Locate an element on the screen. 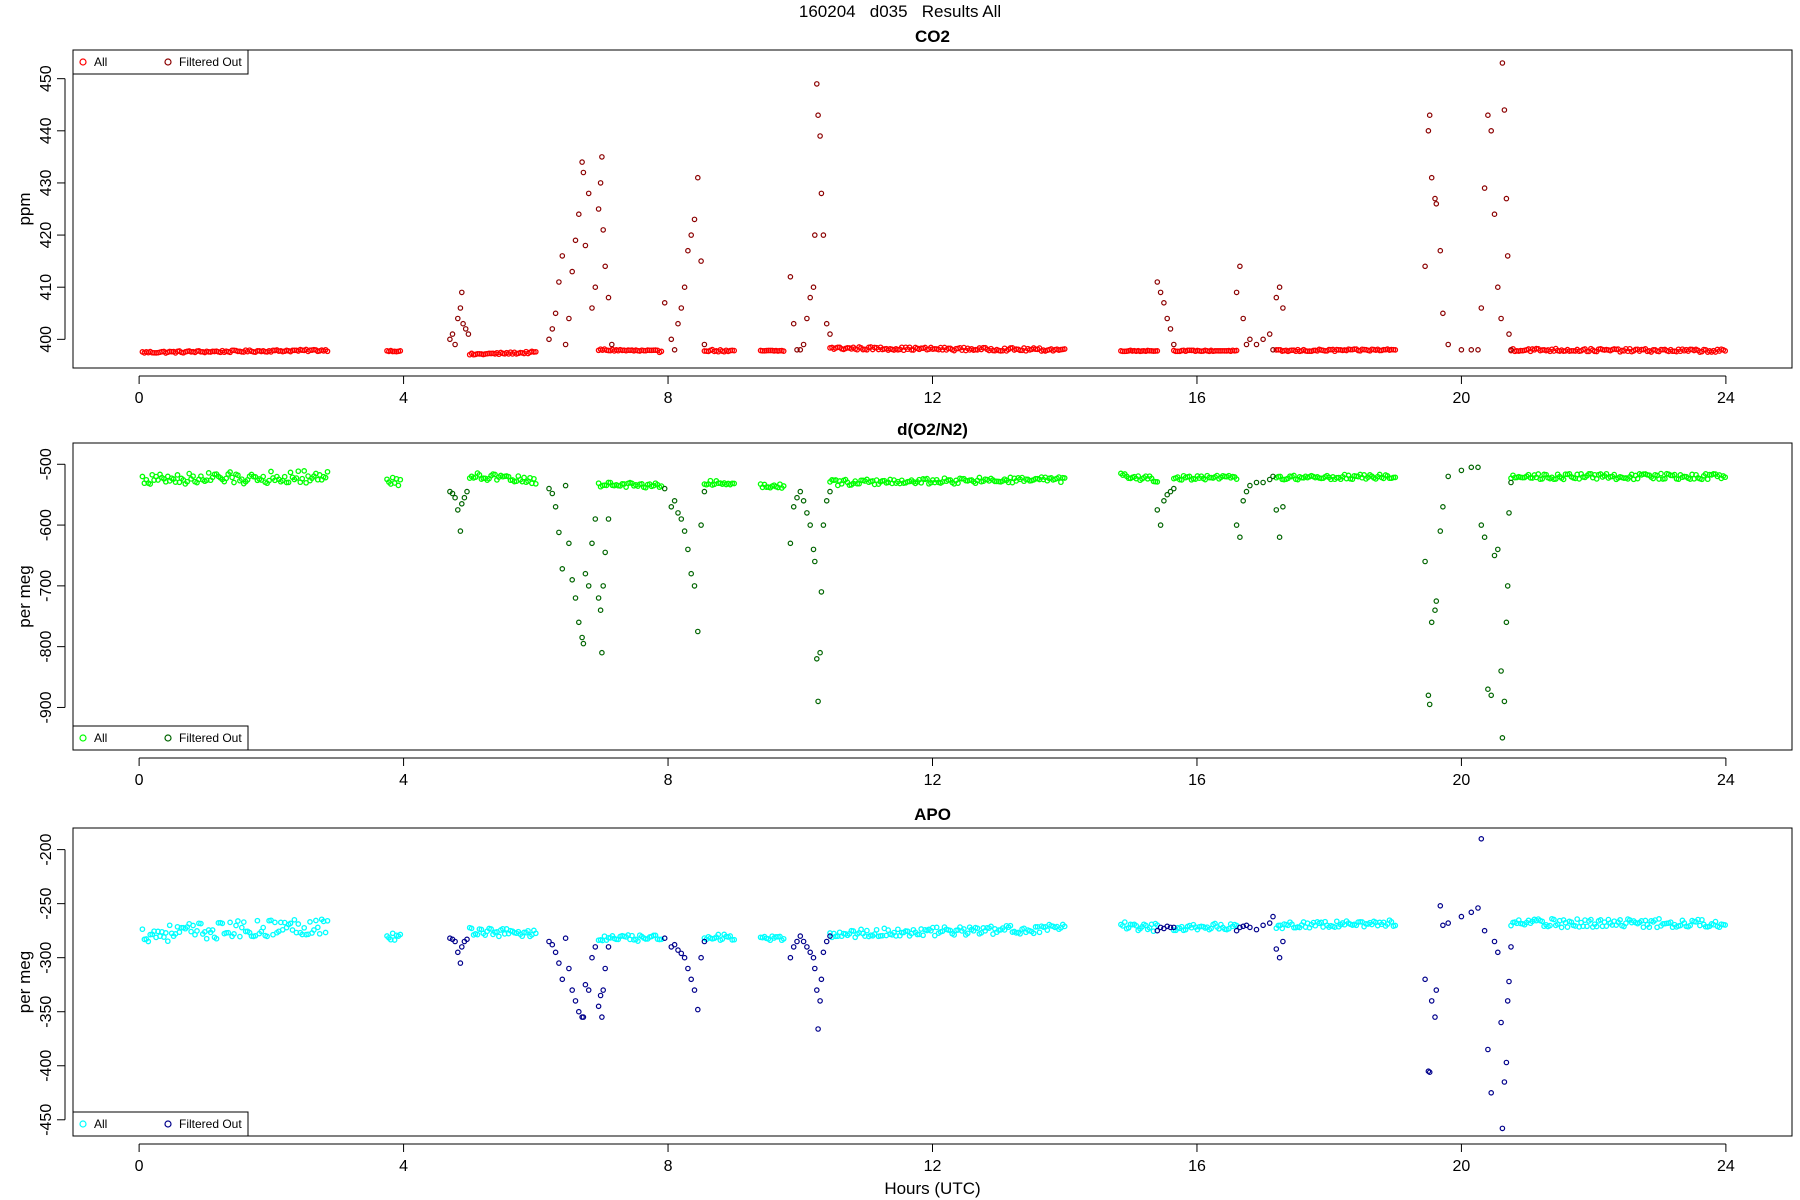 This screenshot has width=1800, height=1200. o2n2-legend-box is located at coordinates (160, 738).